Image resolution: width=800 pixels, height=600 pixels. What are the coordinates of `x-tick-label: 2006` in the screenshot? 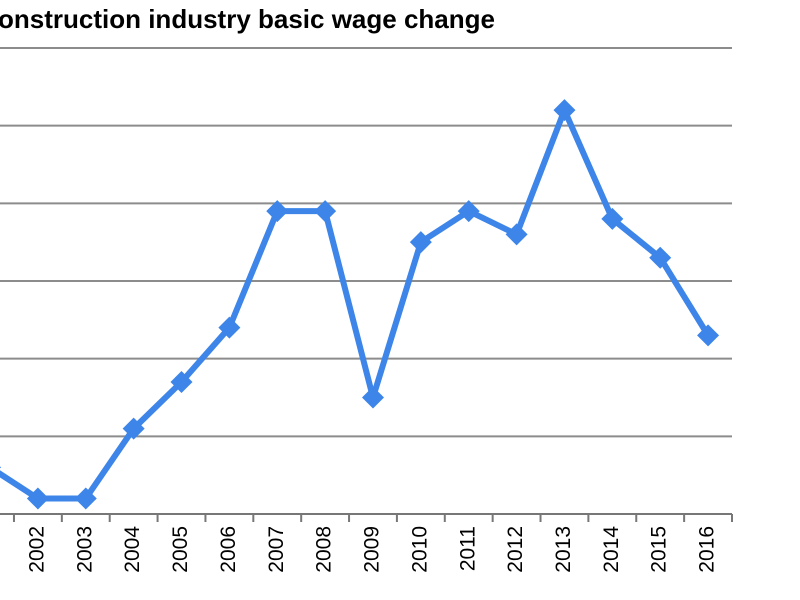 It's located at (228, 549).